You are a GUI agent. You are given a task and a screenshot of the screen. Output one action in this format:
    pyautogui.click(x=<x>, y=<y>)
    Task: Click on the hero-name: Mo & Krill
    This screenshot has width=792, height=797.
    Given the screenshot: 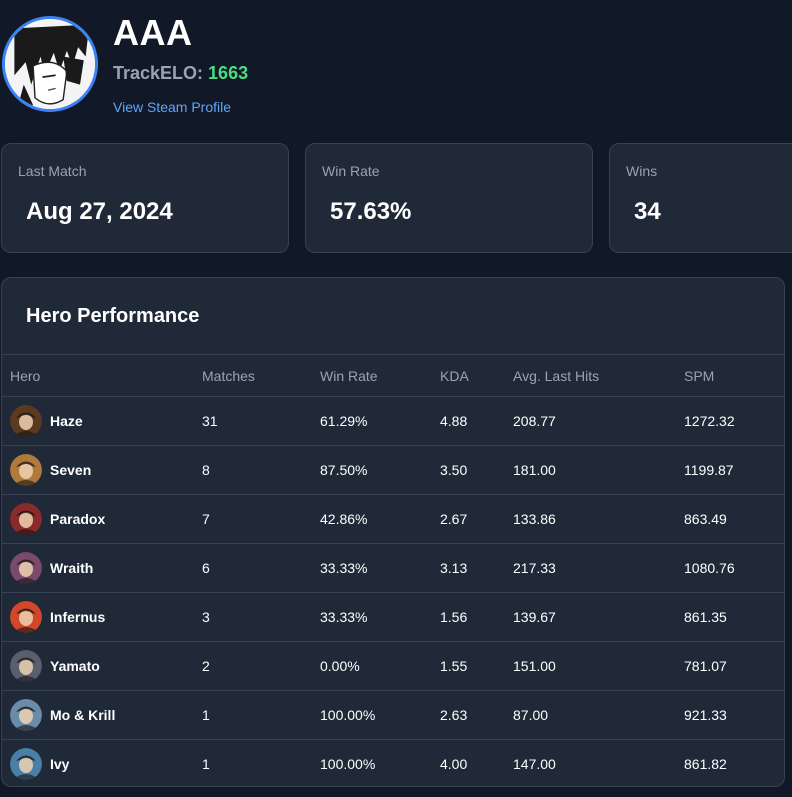 What is the action you would take?
    pyautogui.click(x=83, y=715)
    